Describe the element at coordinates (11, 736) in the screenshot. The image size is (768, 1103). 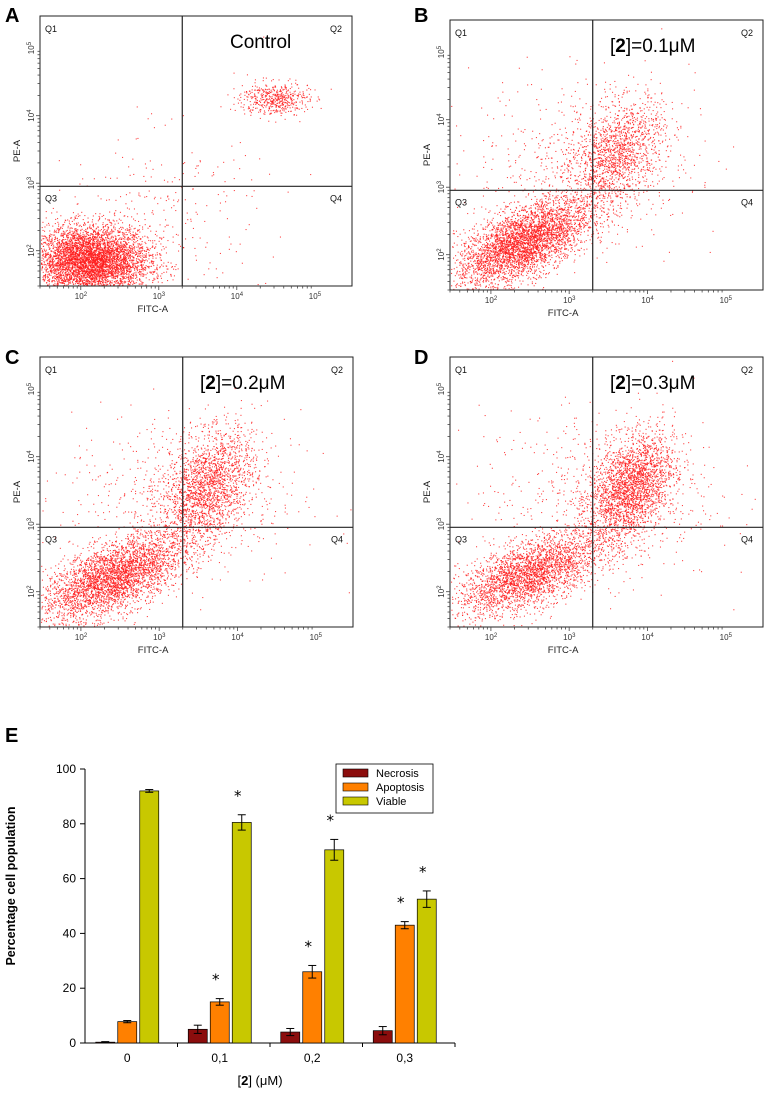
I see `panel-label-e: E` at that location.